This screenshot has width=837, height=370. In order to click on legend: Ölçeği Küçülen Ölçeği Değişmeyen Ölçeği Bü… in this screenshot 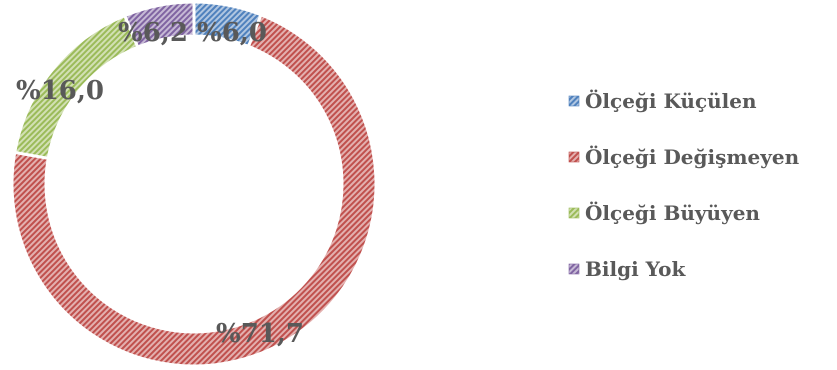, I will do `click(684, 184)`.